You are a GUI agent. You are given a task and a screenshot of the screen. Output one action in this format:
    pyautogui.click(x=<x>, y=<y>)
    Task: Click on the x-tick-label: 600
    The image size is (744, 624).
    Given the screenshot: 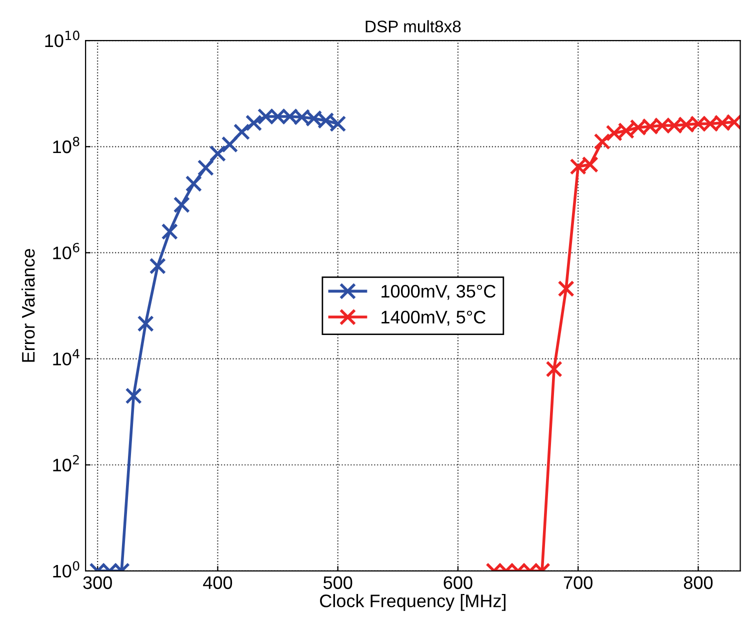 What is the action you would take?
    pyautogui.click(x=458, y=583)
    